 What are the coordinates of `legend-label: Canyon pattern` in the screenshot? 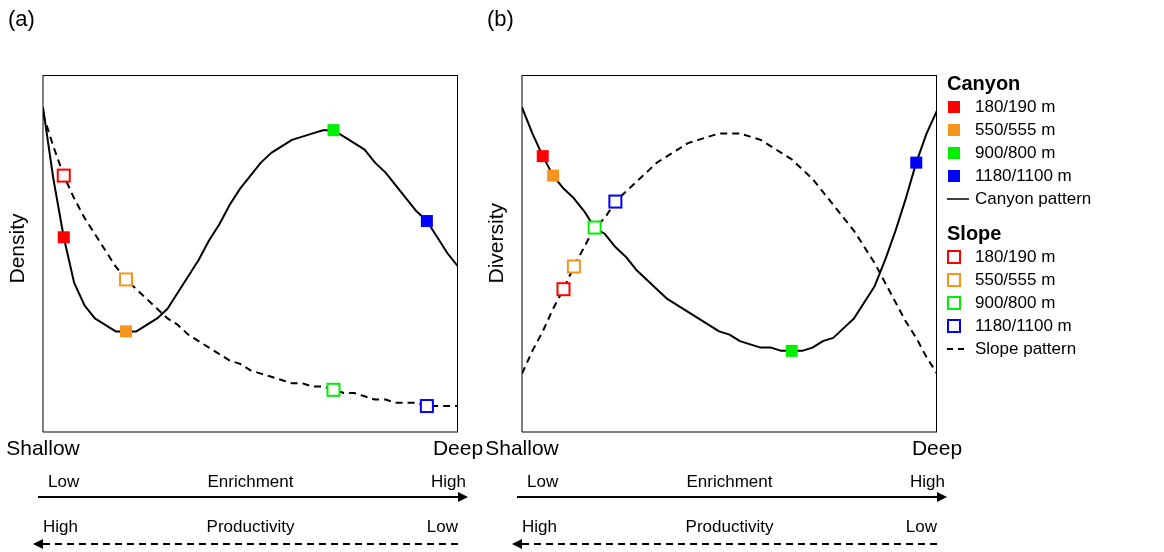 It's located at (1033, 198).